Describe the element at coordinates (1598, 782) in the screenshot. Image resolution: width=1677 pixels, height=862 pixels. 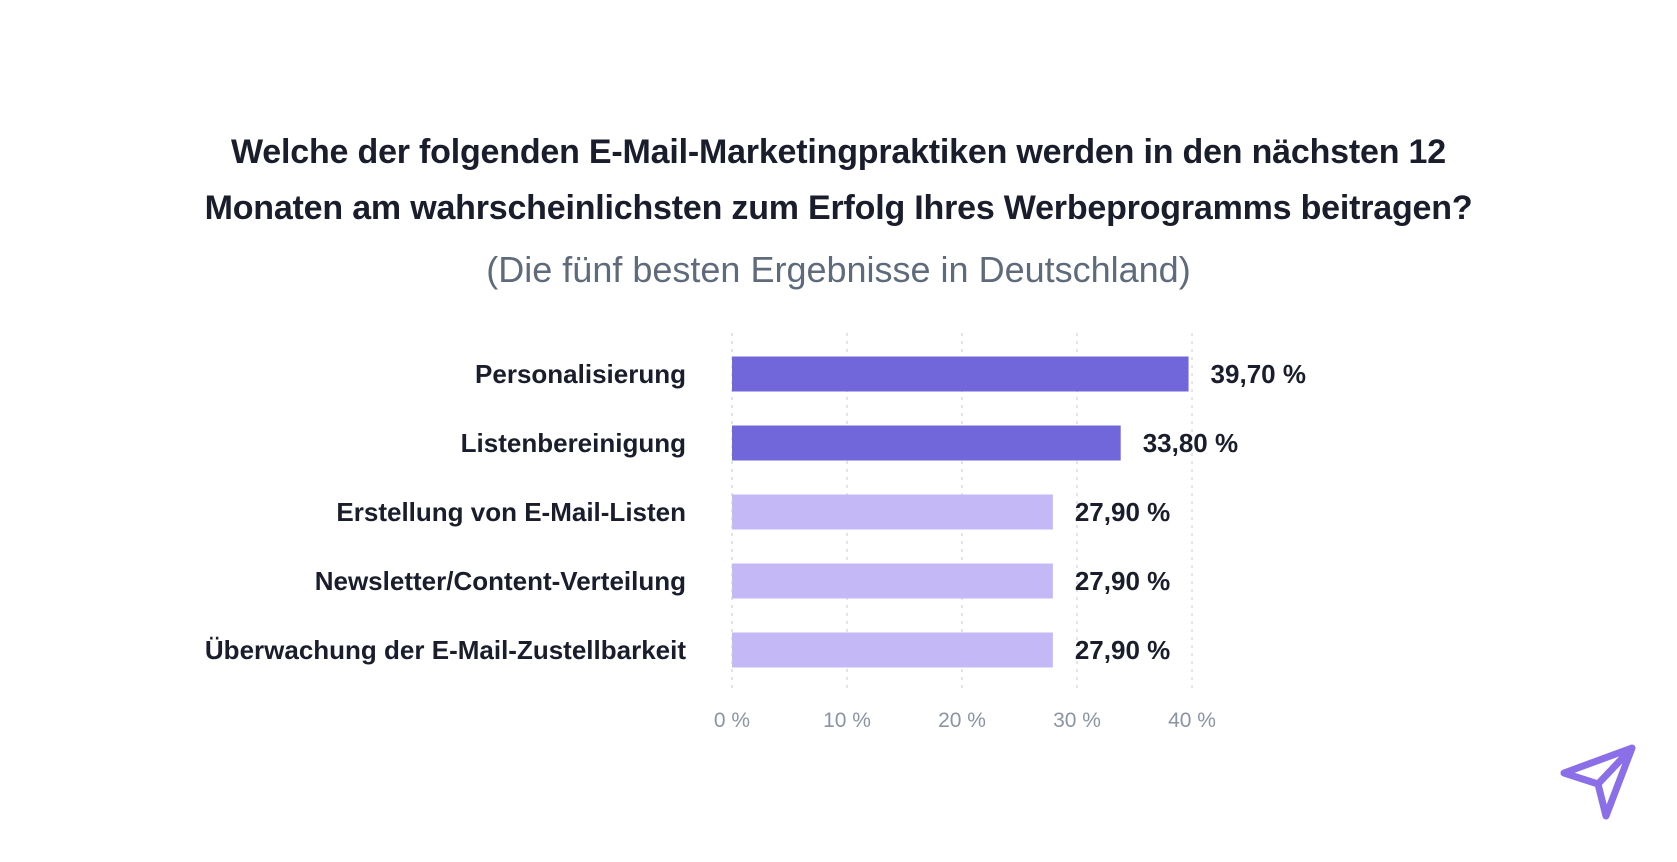
I see `paper-plane-icon` at that location.